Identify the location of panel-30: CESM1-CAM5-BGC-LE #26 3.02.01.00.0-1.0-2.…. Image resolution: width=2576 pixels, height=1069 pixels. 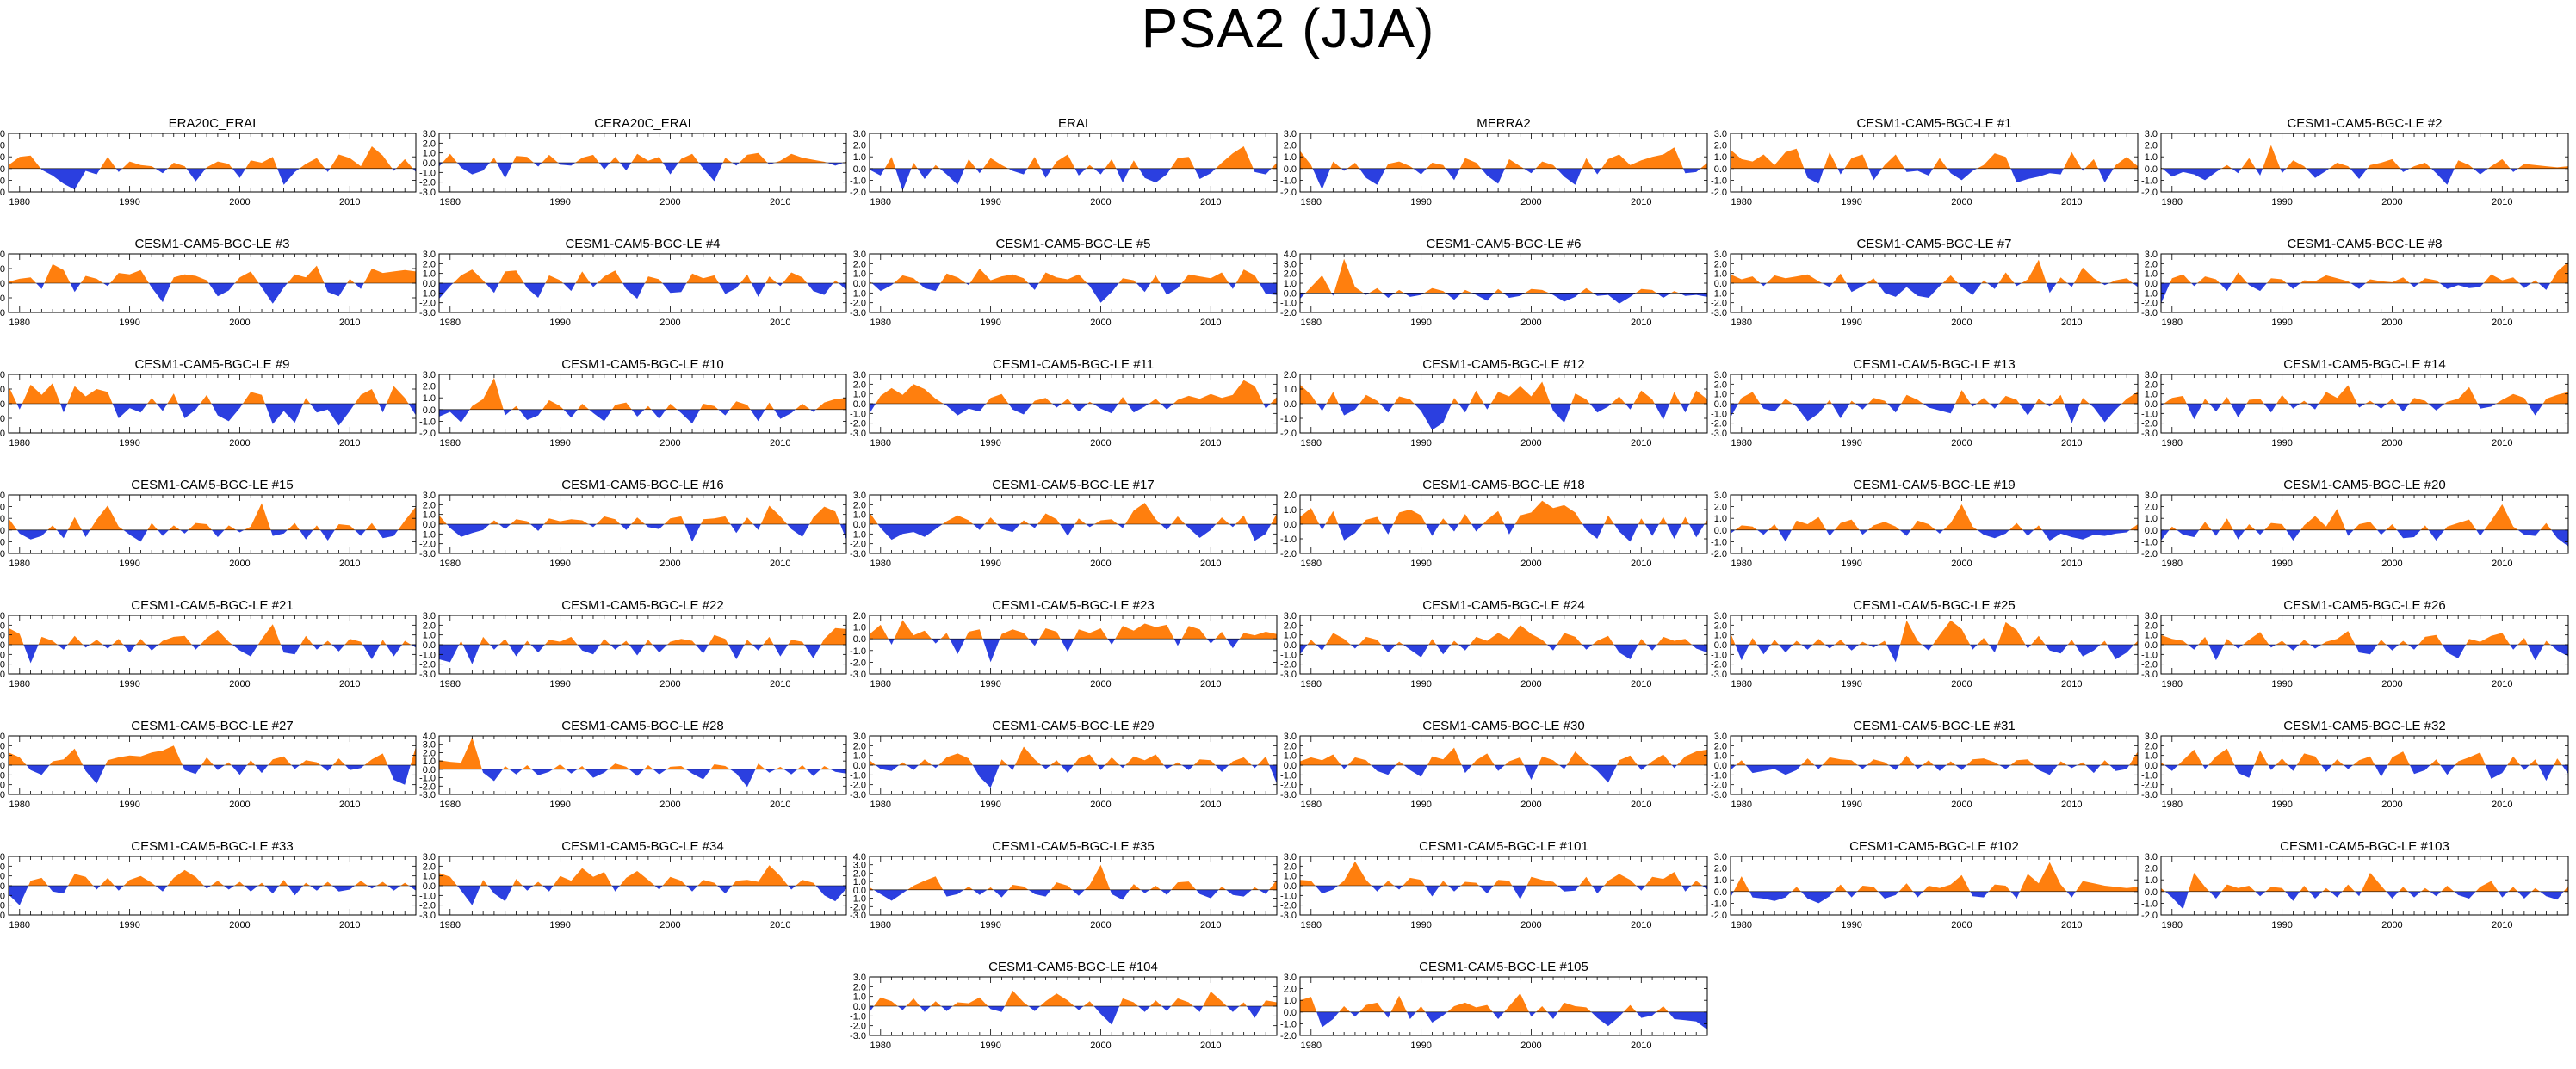
(2355, 643).